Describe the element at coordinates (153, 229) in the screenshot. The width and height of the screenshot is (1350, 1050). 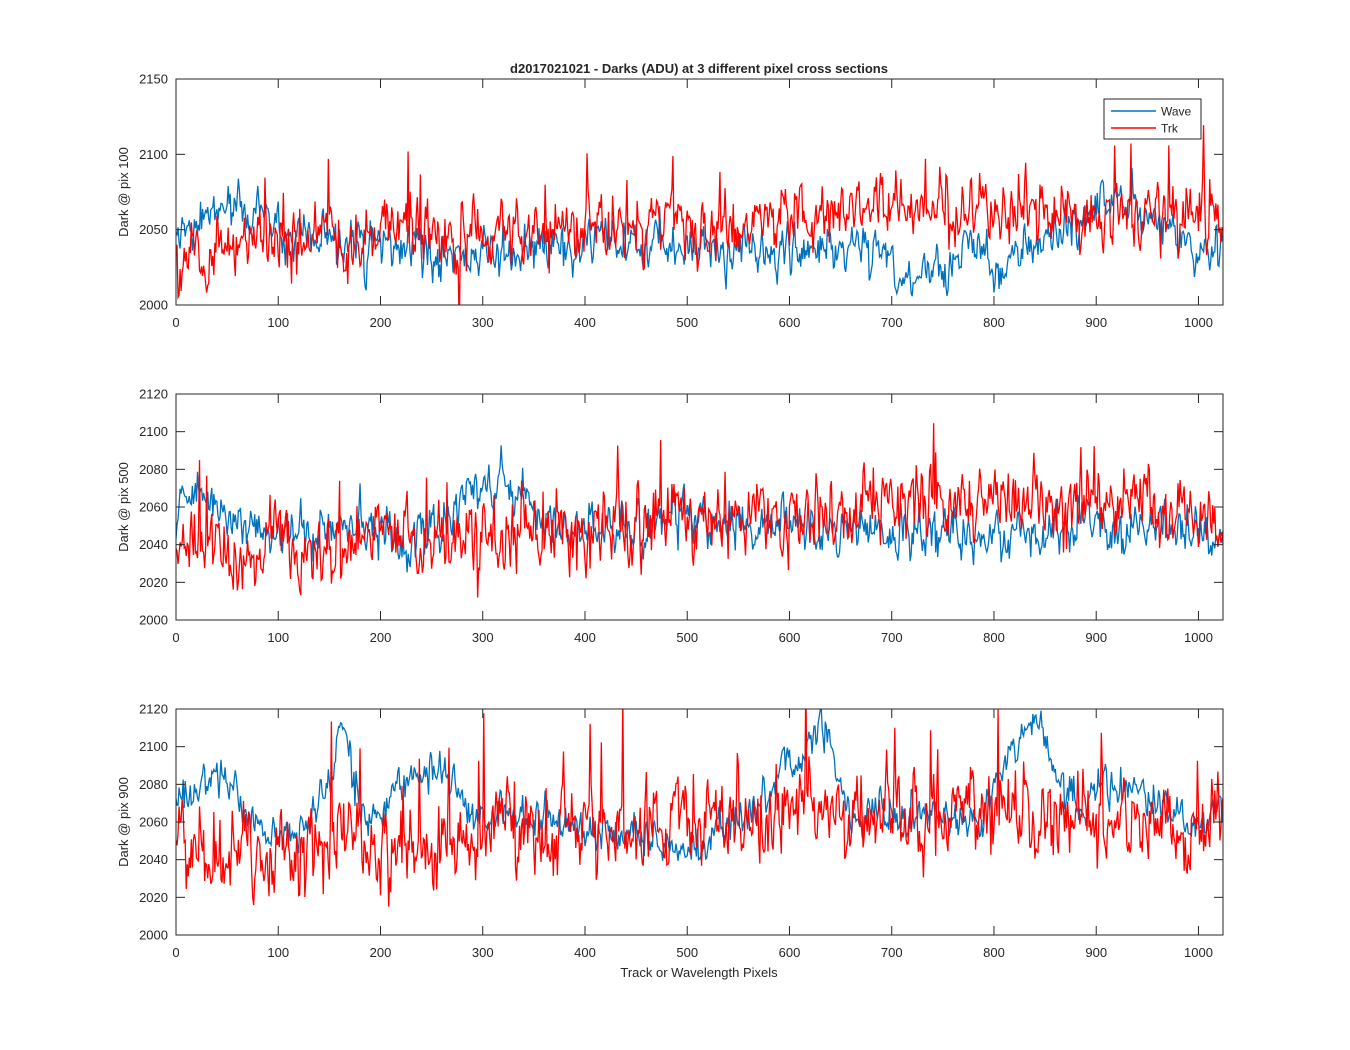
I see `y-tick-label: 2050` at that location.